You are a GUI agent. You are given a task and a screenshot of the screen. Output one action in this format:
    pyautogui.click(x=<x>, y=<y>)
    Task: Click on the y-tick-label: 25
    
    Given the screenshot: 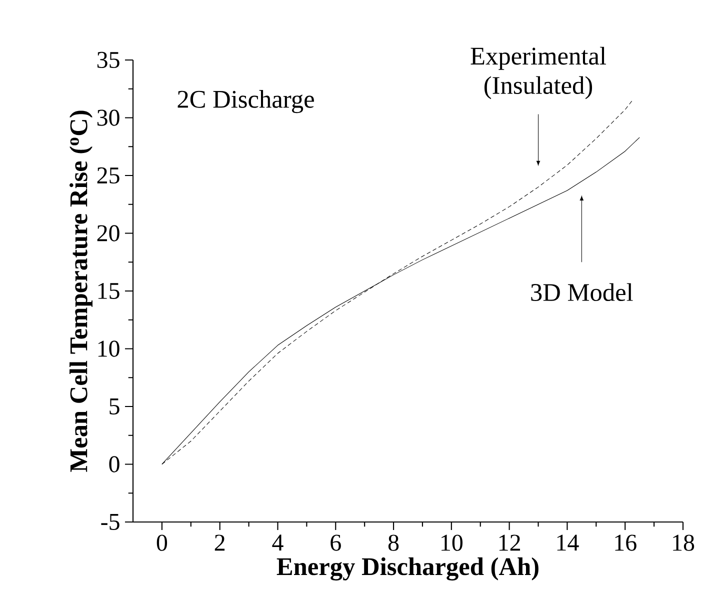 What is the action you would take?
    pyautogui.click(x=108, y=175)
    